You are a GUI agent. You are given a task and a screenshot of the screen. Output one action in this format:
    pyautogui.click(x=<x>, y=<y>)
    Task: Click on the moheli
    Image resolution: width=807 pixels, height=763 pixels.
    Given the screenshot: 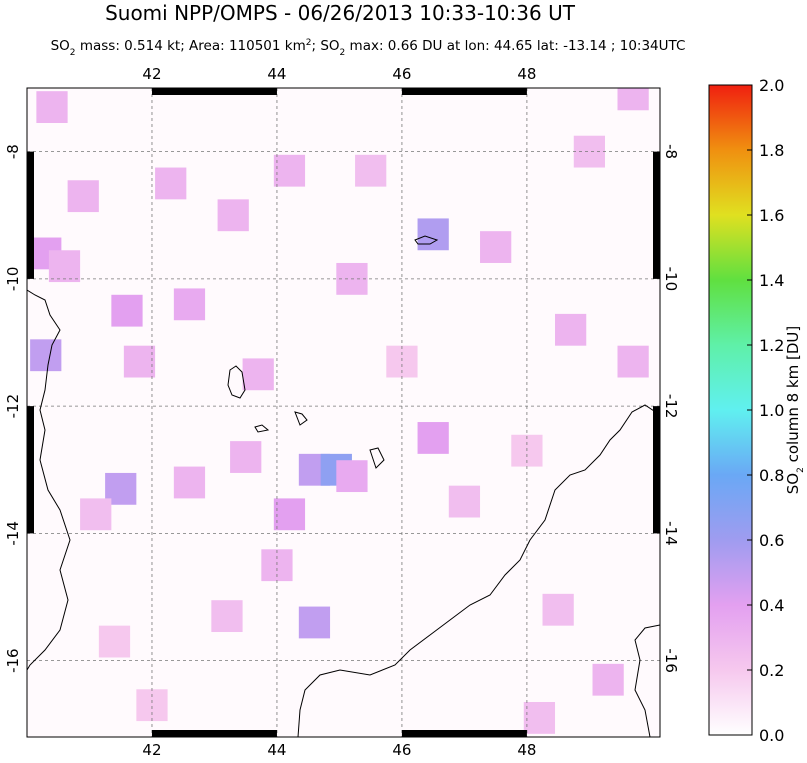 What is the action you would take?
    pyautogui.click(x=262, y=428)
    